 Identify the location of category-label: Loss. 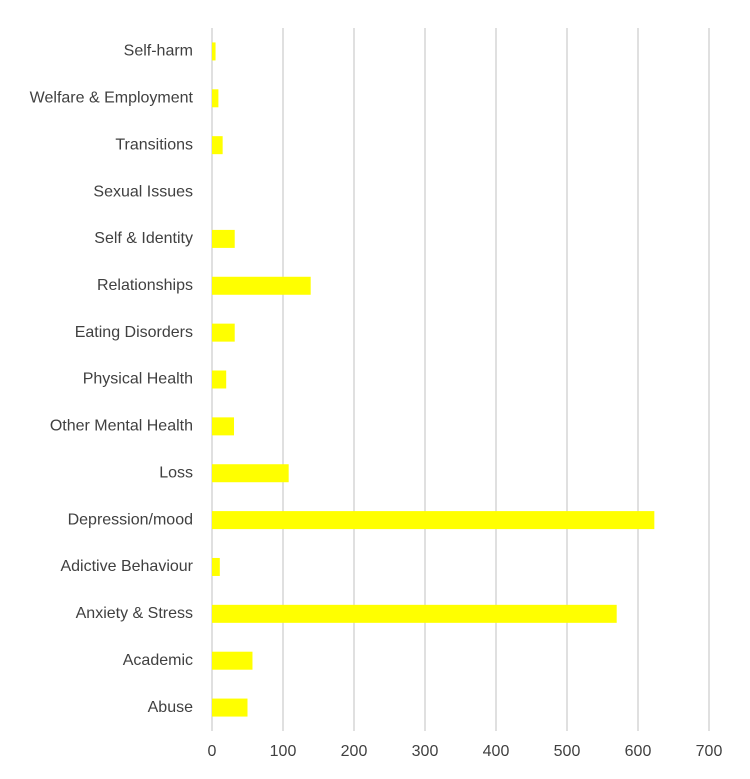
(176, 472).